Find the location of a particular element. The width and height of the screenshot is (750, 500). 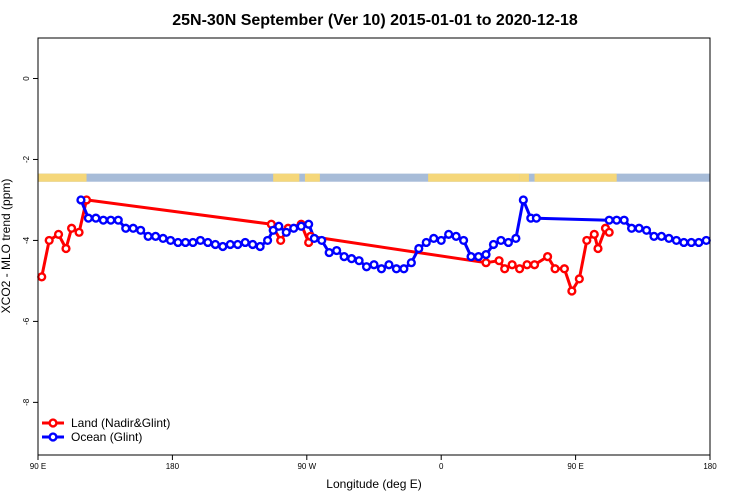

x-tick-label: 90 W is located at coordinates (306, 466).